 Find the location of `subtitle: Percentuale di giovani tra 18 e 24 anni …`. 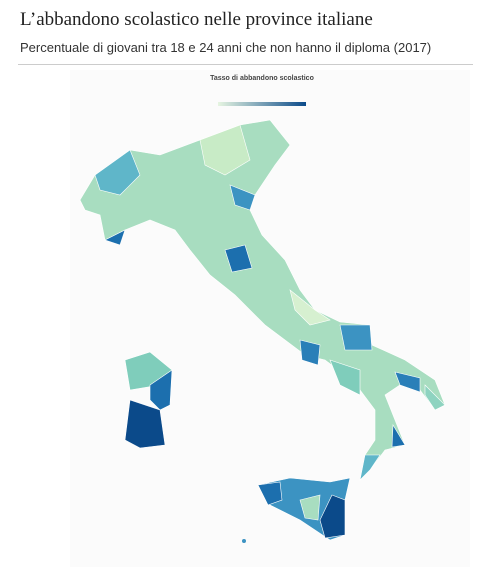

subtitle: Percentuale di giovani tra 18 e 24 anni … is located at coordinates (226, 47).